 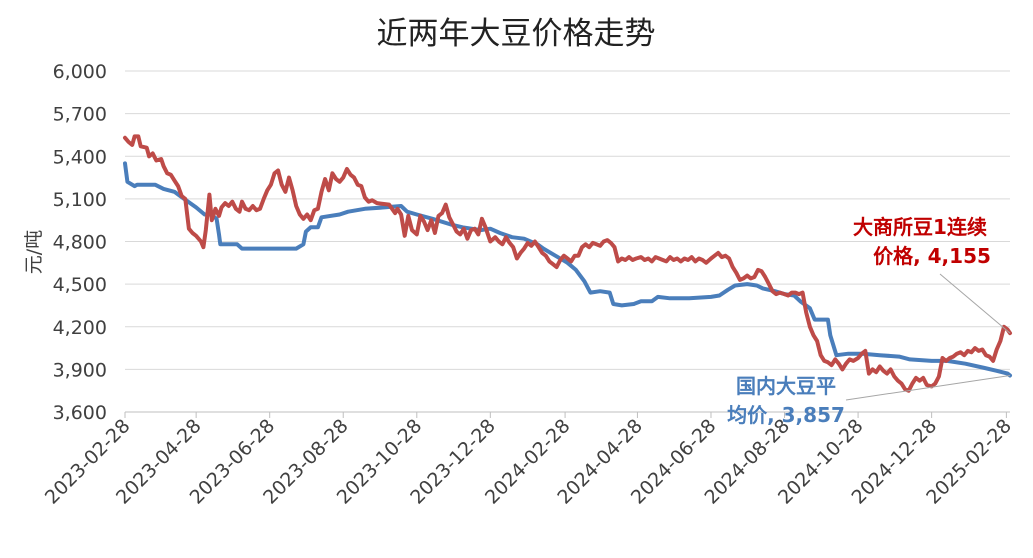 I want to click on y-tick-label: 5,400, so click(x=80, y=157).